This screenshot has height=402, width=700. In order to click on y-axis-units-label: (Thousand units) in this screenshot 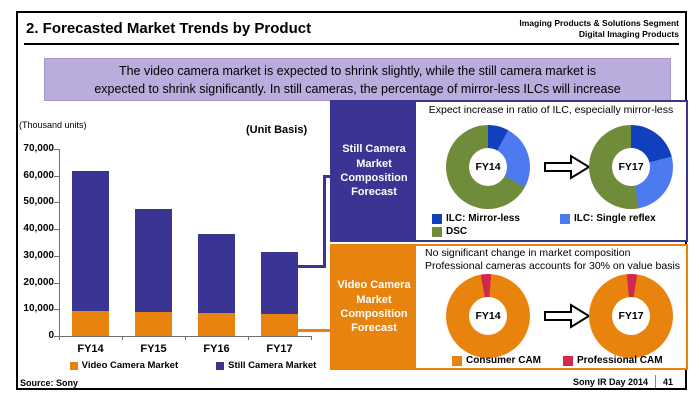, I will do `click(53, 125)`.